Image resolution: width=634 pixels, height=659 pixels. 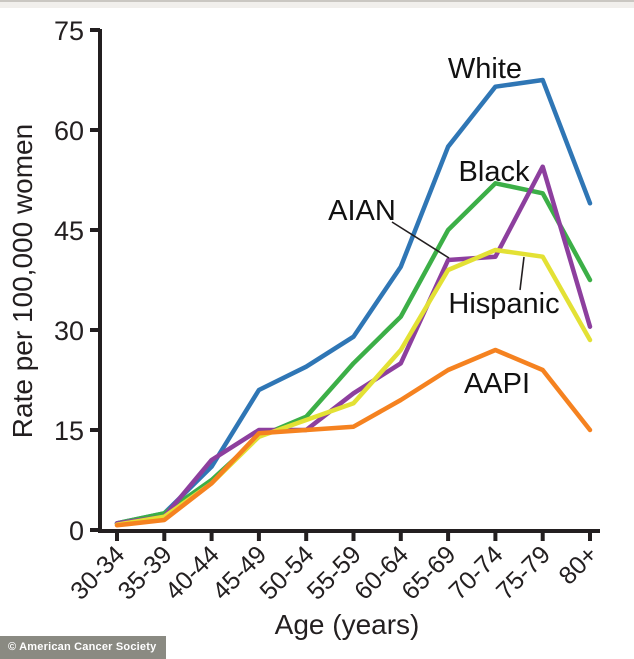 What do you see at coordinates (317, 4) in the screenshot?
I see `top-bar` at bounding box center [317, 4].